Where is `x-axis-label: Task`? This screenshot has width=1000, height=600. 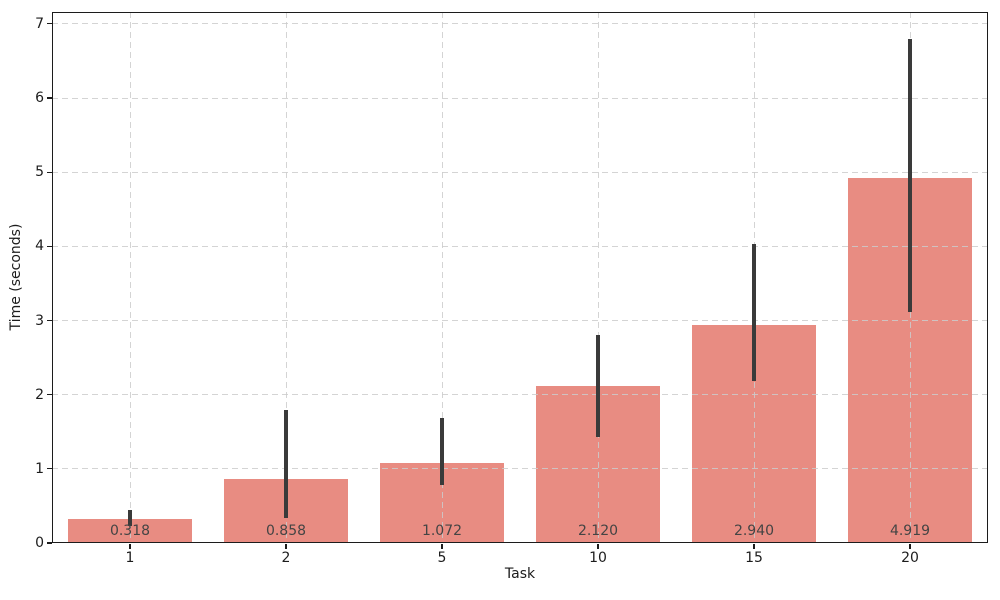
x-axis-label: Task is located at coordinates (520, 574).